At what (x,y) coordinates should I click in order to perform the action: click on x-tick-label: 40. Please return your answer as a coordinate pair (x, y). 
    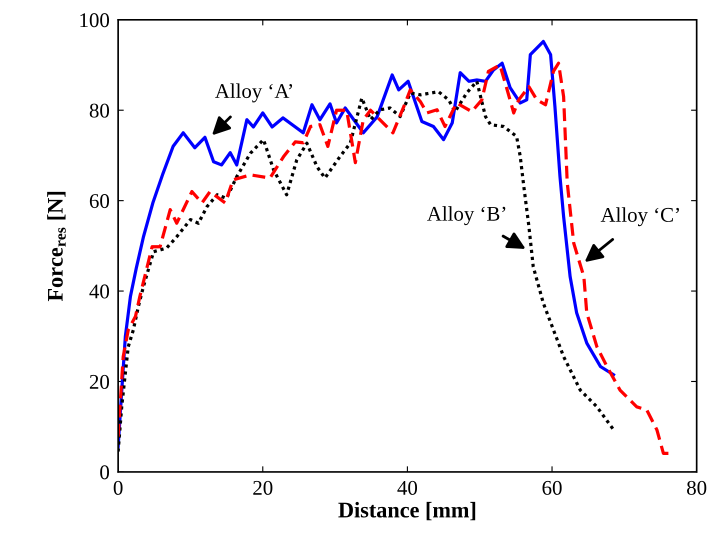
    Looking at the image, I should click on (407, 487).